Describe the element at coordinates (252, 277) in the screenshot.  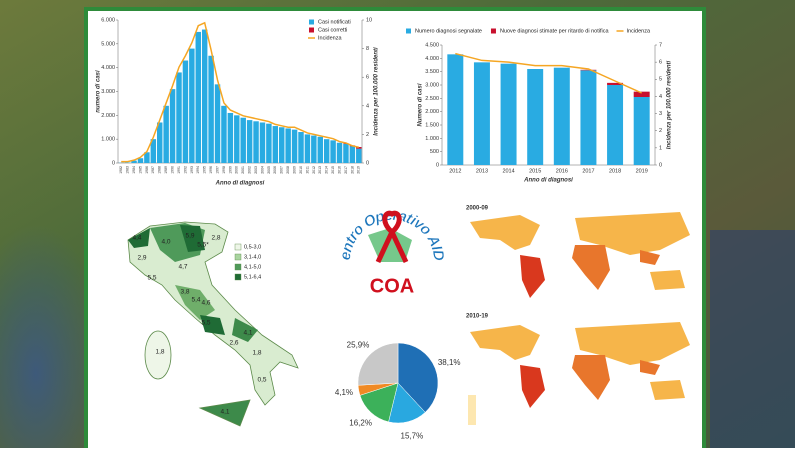
I see `map-legend-label: 5,1-6,4` at that location.